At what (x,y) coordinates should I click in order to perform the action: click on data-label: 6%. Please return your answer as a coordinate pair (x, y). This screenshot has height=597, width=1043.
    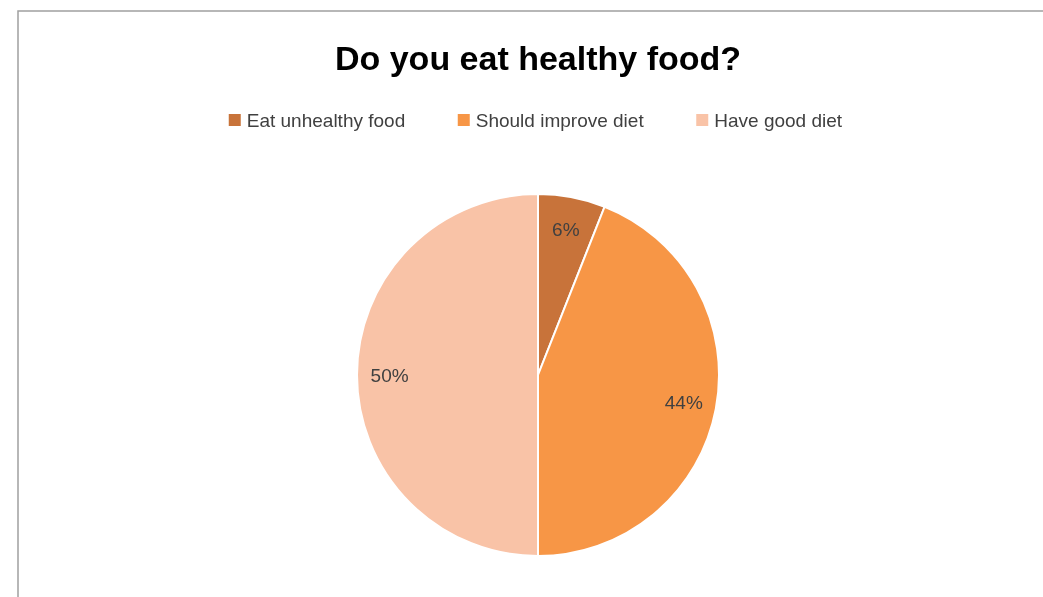
    Looking at the image, I should click on (566, 229).